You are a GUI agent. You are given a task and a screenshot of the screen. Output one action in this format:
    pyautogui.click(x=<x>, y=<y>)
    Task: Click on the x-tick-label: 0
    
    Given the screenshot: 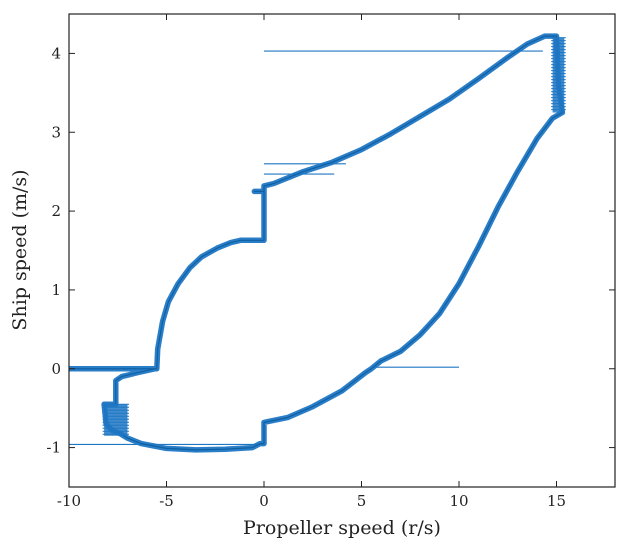 What is the action you would take?
    pyautogui.click(x=264, y=501)
    